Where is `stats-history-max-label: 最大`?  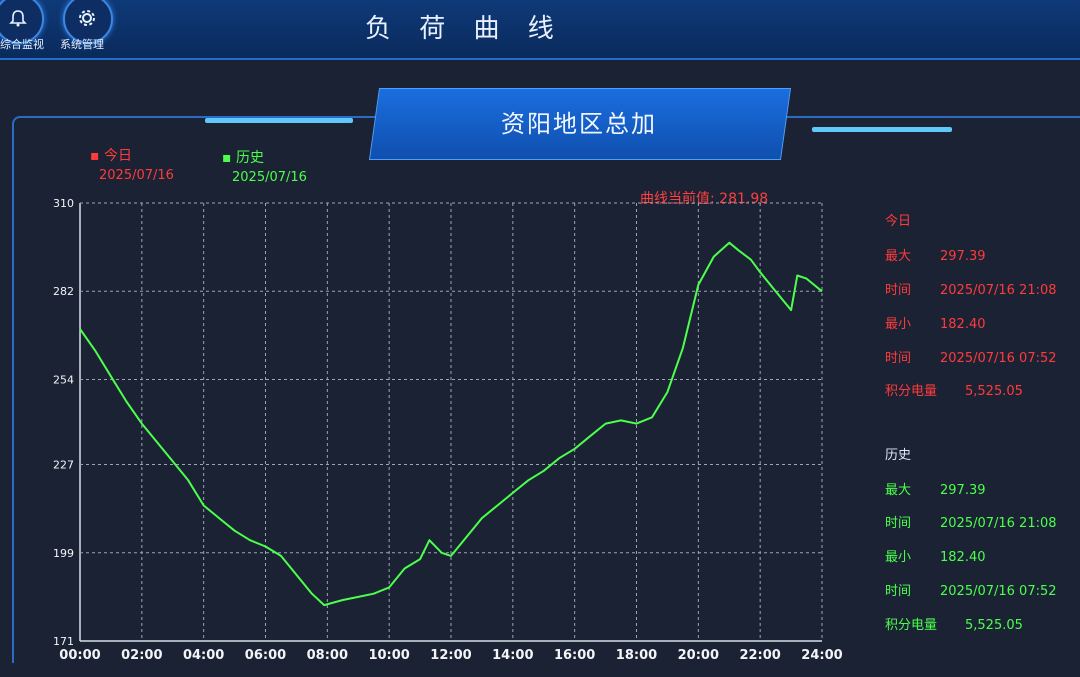 stats-history-max-label: 最大 is located at coordinates (898, 490).